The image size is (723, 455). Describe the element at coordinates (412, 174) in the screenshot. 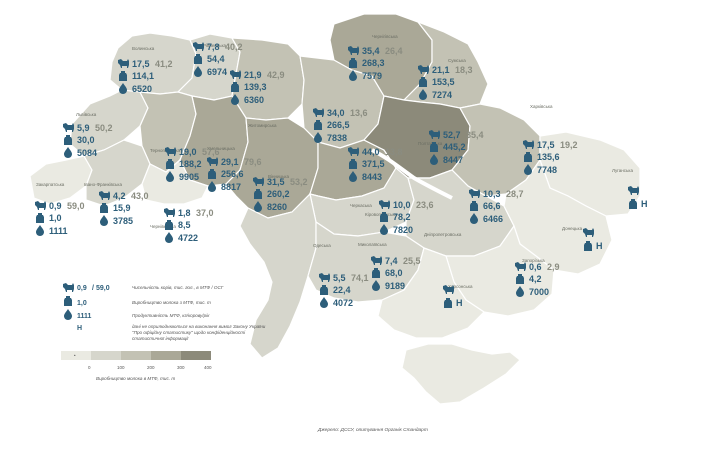

I see `dnipro-river` at that location.